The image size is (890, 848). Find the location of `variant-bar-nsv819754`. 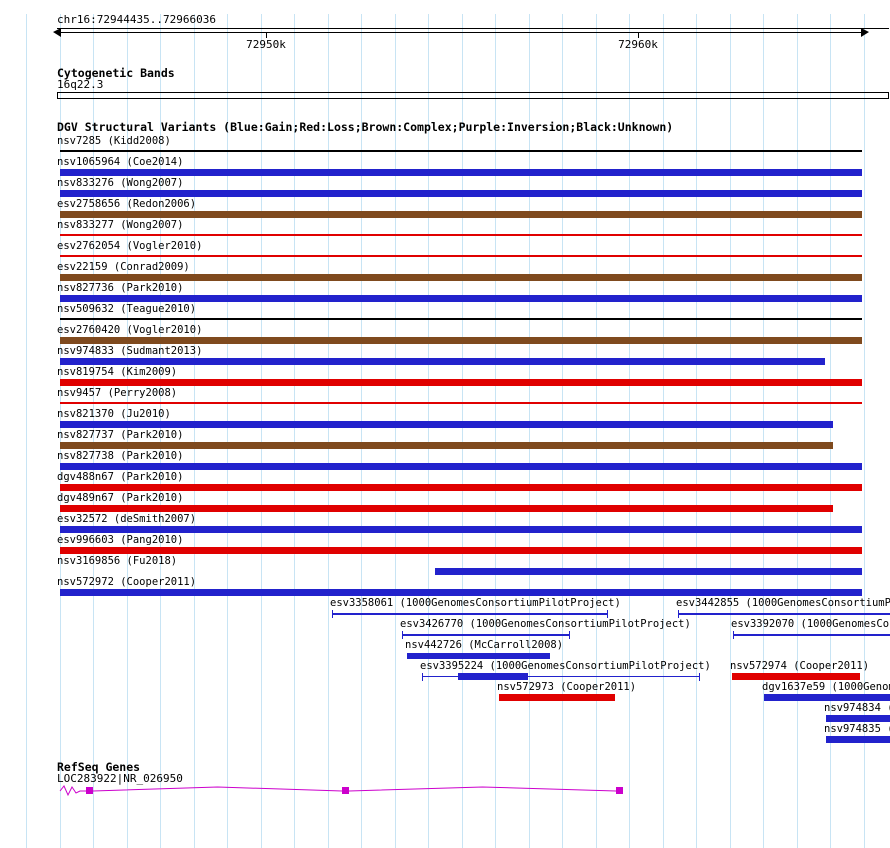

variant-bar-nsv819754 is located at coordinates (461, 382).